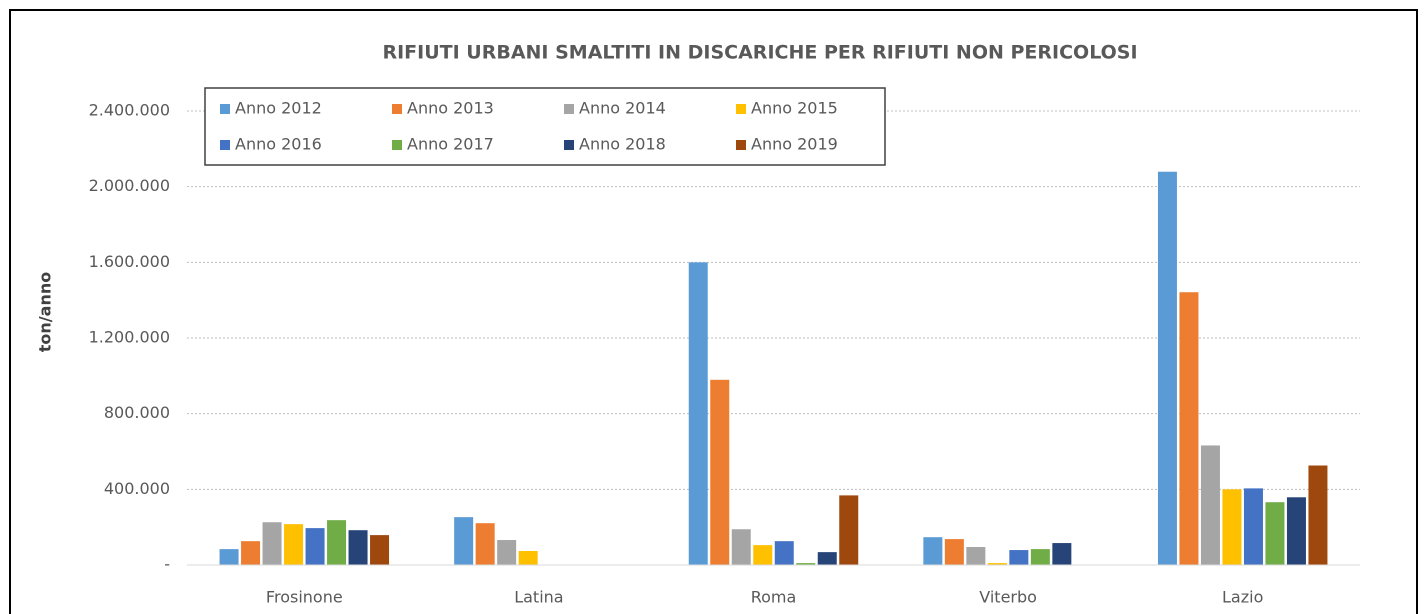 This screenshot has height=614, width=1427. Describe the element at coordinates (129, 337) in the screenshot. I see `y-tick-label: 1.200.000` at that location.